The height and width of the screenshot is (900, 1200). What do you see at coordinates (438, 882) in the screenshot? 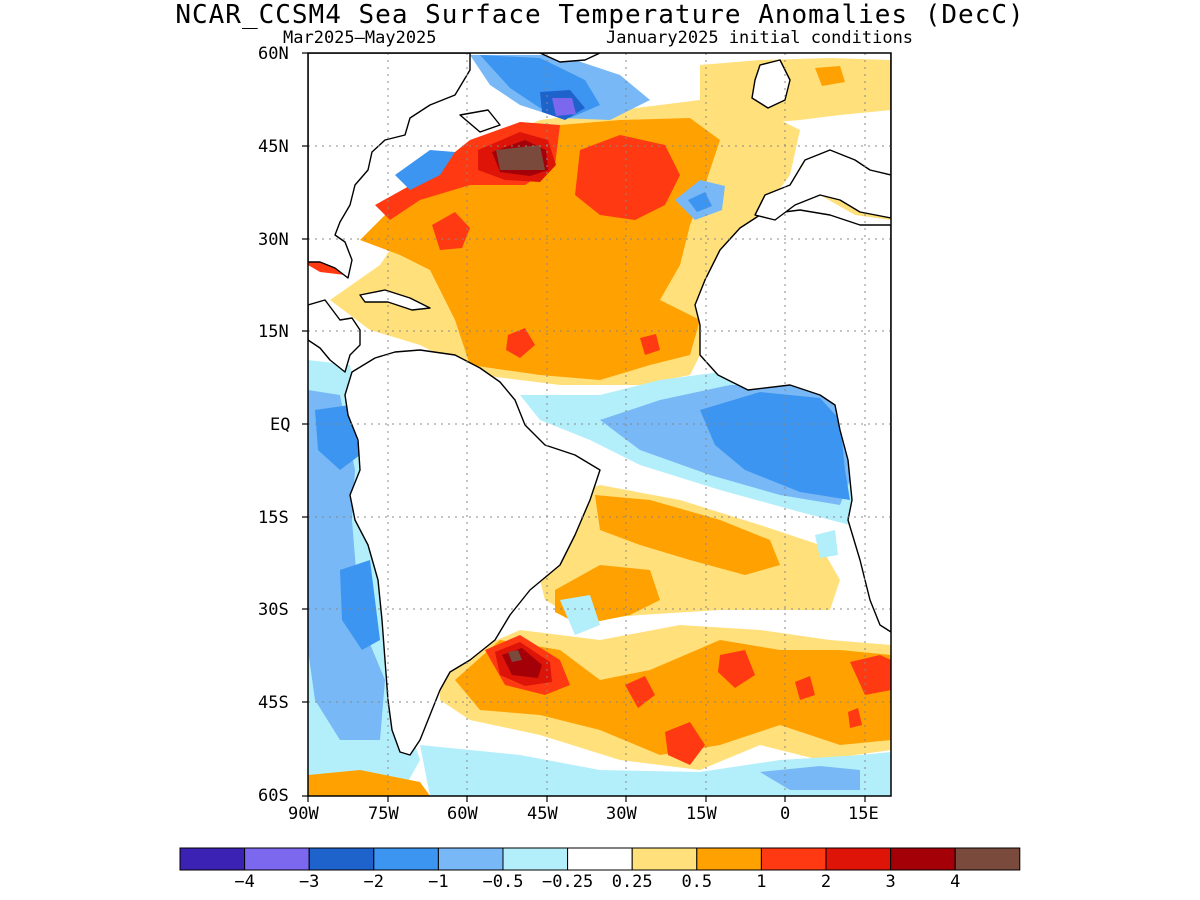
I see `colorbar-label: −1` at bounding box center [438, 882].